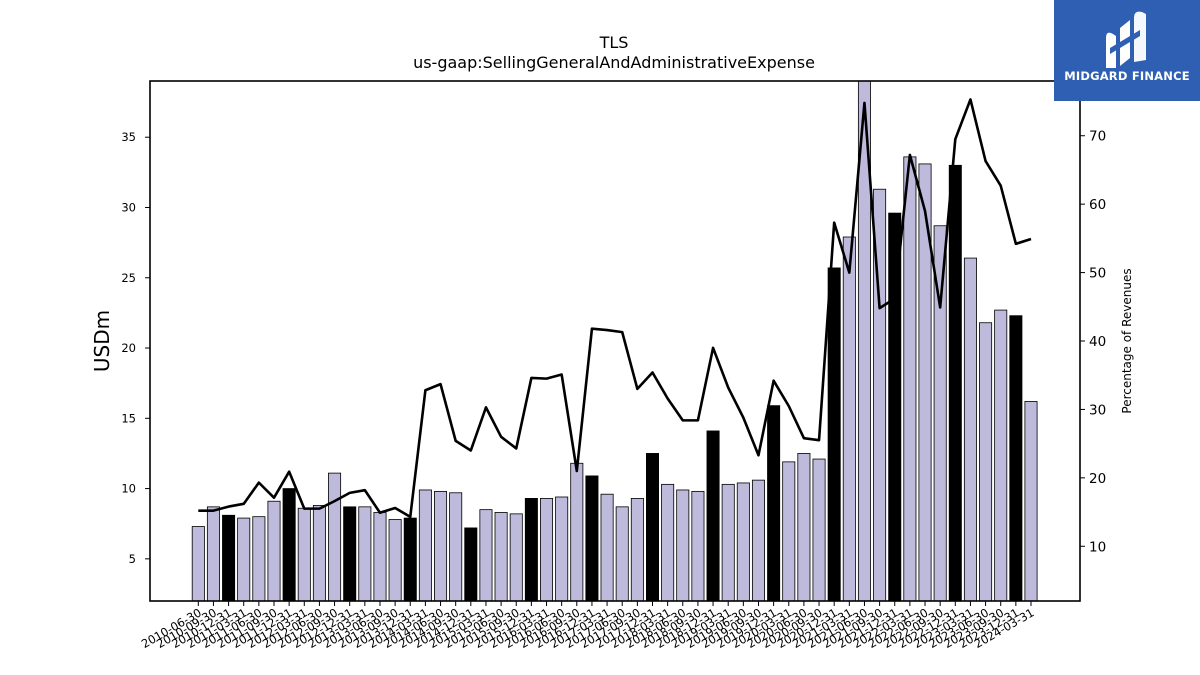  What do you see at coordinates (1097, 479) in the screenshot?
I see `y2-tick-label: 20` at bounding box center [1097, 479].